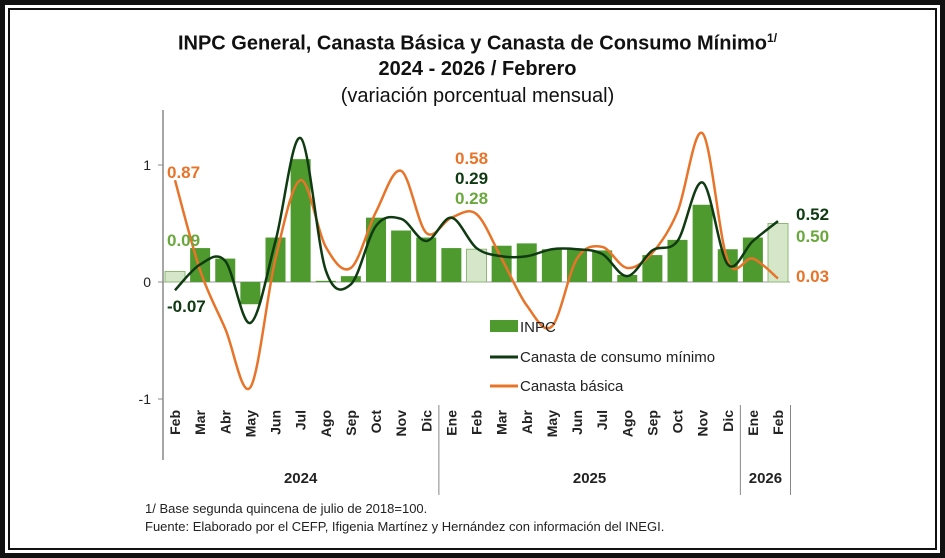 Image resolution: width=945 pixels, height=558 pixels. What do you see at coordinates (147, 165) in the screenshot?
I see `y-tick-label: 1` at bounding box center [147, 165].